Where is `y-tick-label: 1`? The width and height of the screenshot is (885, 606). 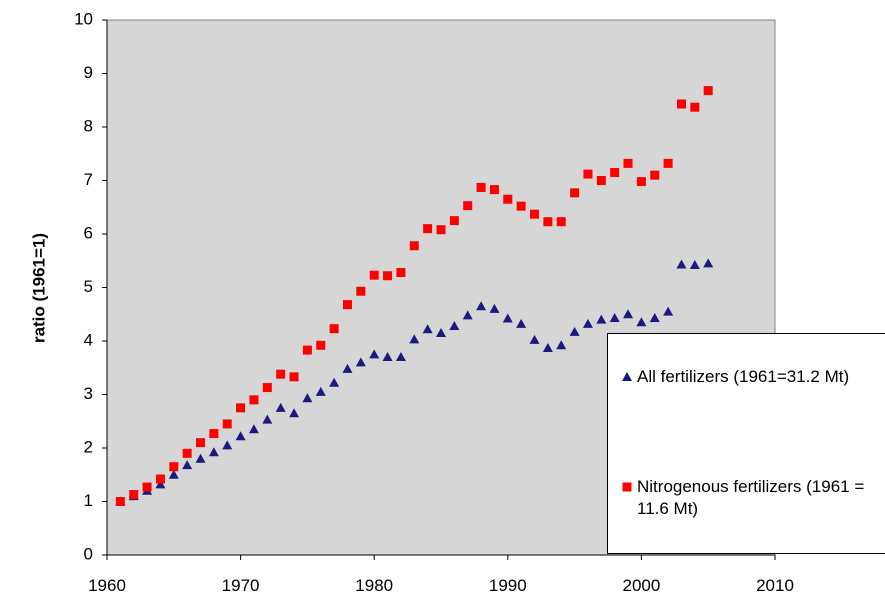
y-tick-label: 1 is located at coordinates (88, 500).